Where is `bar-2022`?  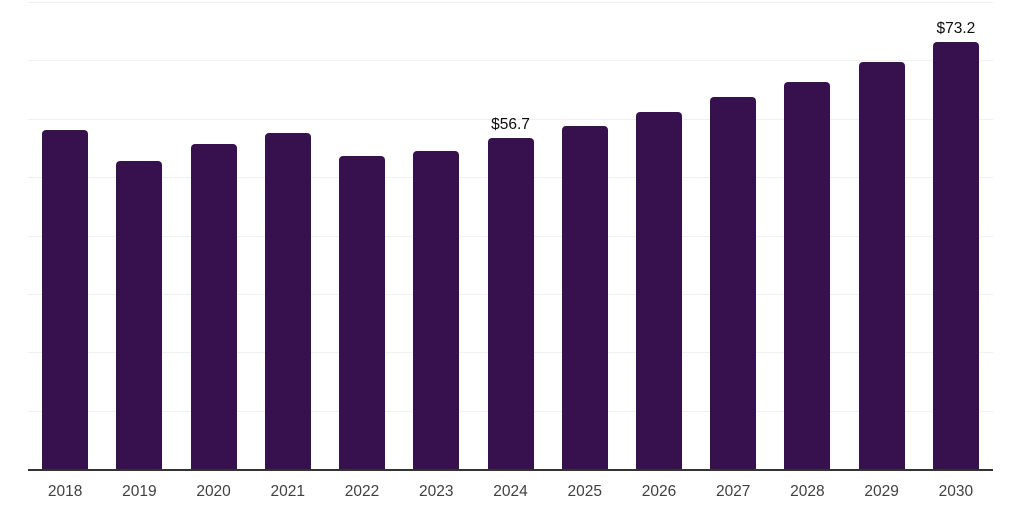
bar-2022 is located at coordinates (362, 312).